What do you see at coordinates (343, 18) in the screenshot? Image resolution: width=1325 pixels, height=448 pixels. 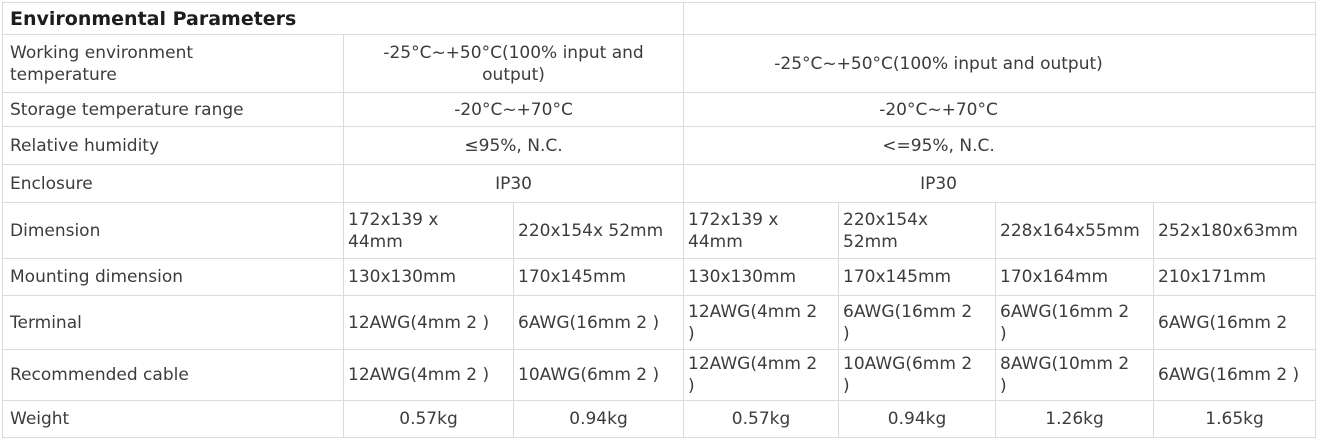 I see `section-title: Environmental Parameters` at bounding box center [343, 18].